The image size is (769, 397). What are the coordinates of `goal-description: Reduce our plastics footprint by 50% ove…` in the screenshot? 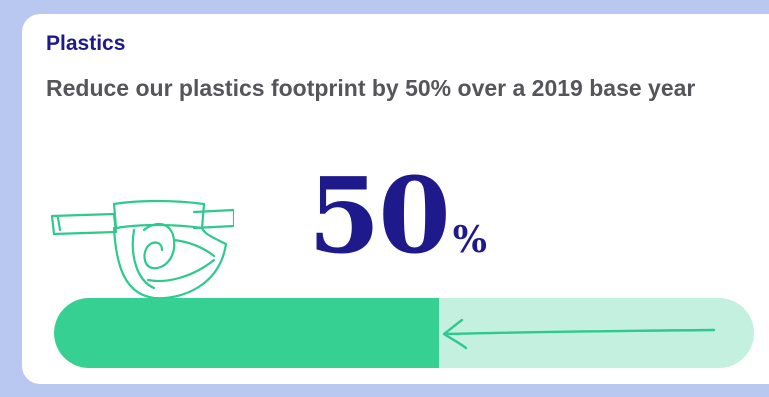 It's located at (371, 88).